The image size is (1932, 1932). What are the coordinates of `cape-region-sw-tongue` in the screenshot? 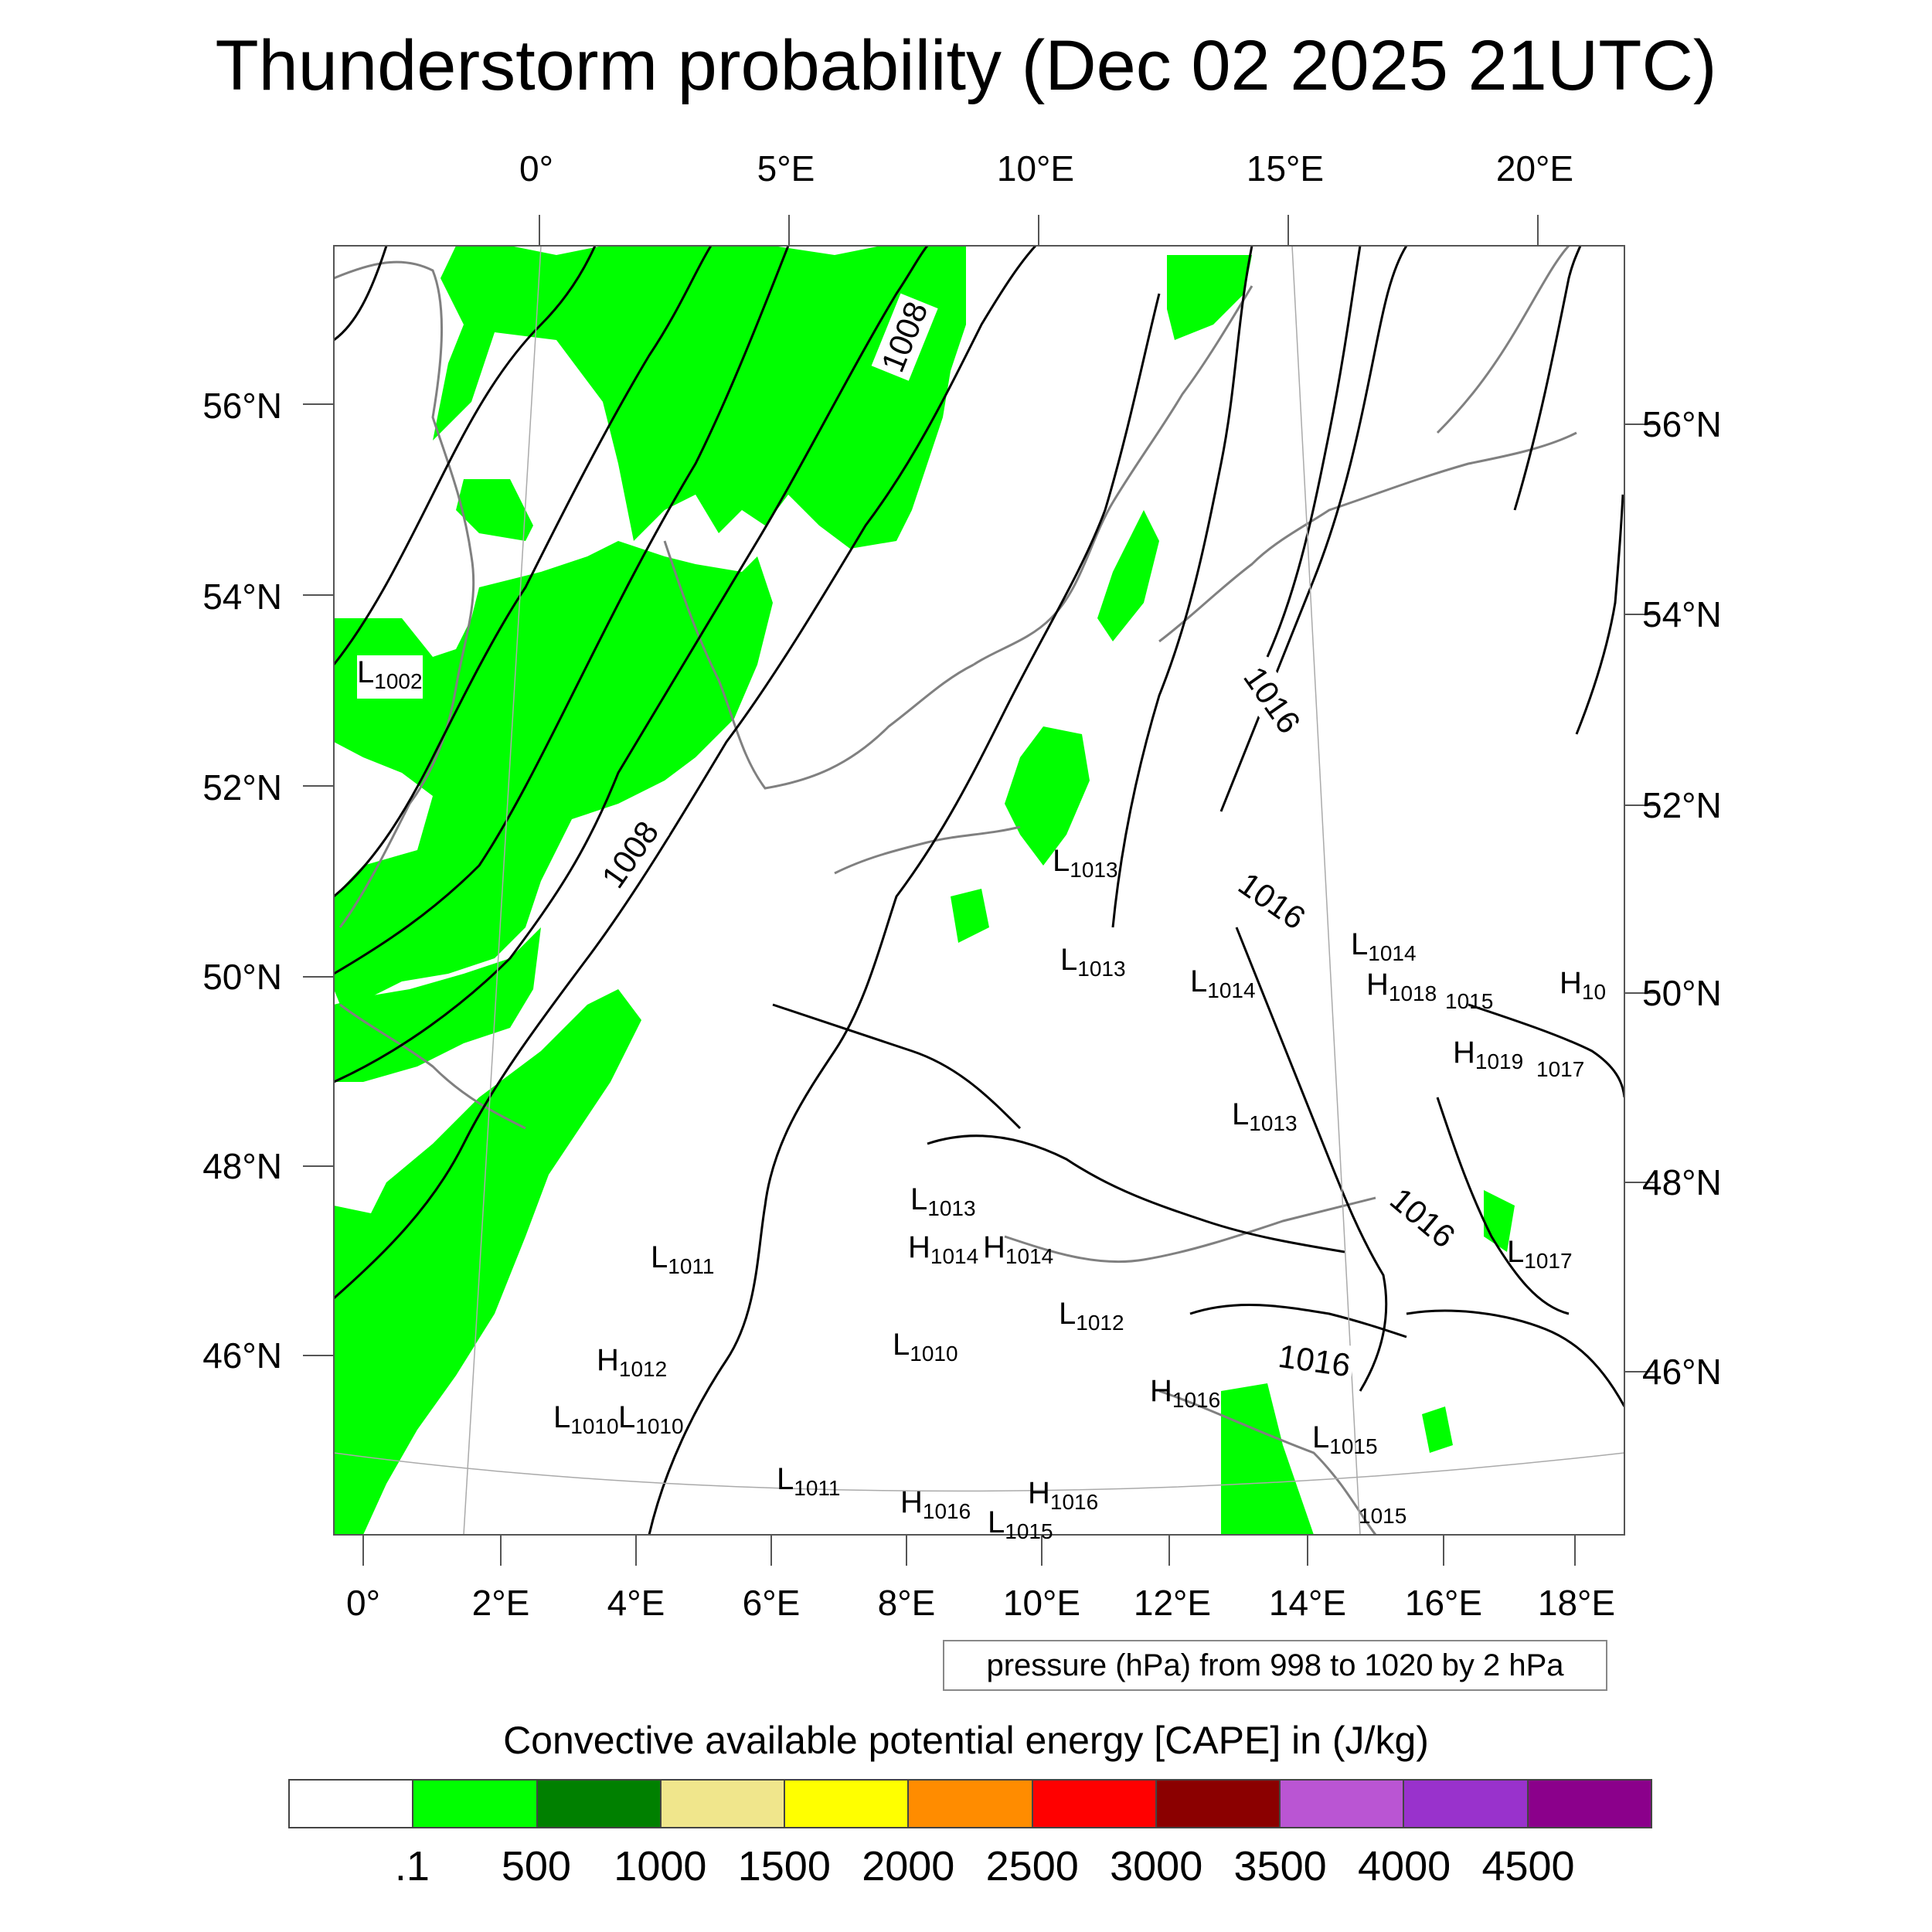 It's located at (488, 1262).